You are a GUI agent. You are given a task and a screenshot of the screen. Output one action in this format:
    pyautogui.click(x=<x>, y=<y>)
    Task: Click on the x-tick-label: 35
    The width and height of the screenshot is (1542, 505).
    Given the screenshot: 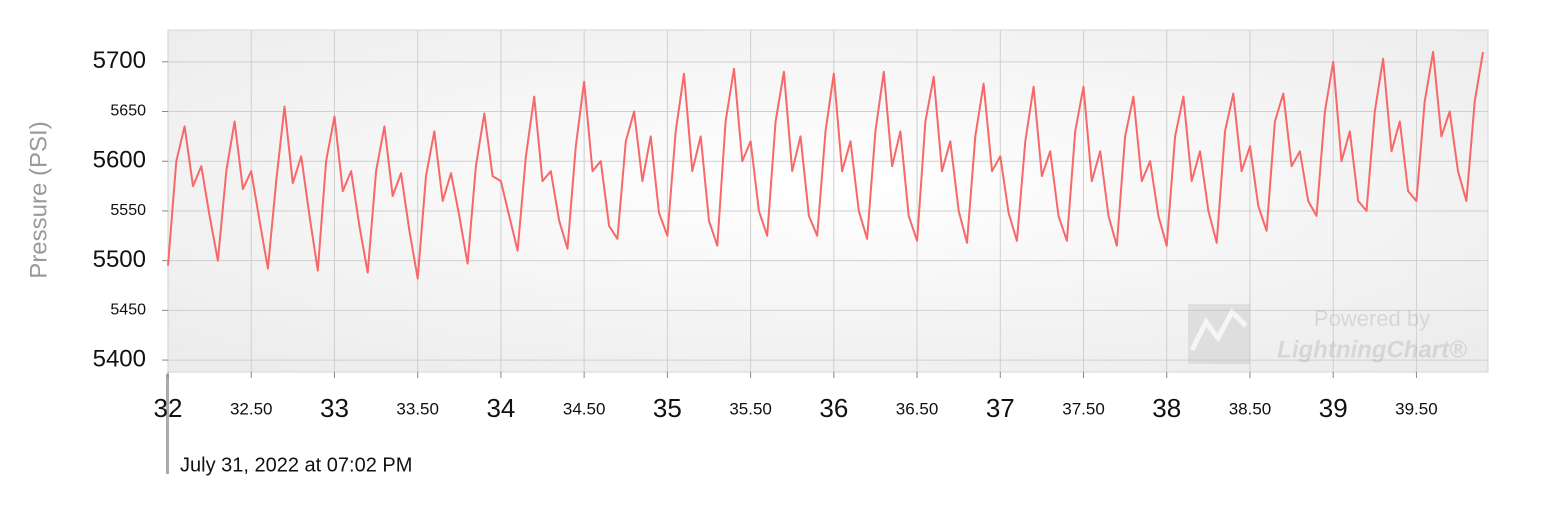 What is the action you would take?
    pyautogui.click(x=667, y=408)
    